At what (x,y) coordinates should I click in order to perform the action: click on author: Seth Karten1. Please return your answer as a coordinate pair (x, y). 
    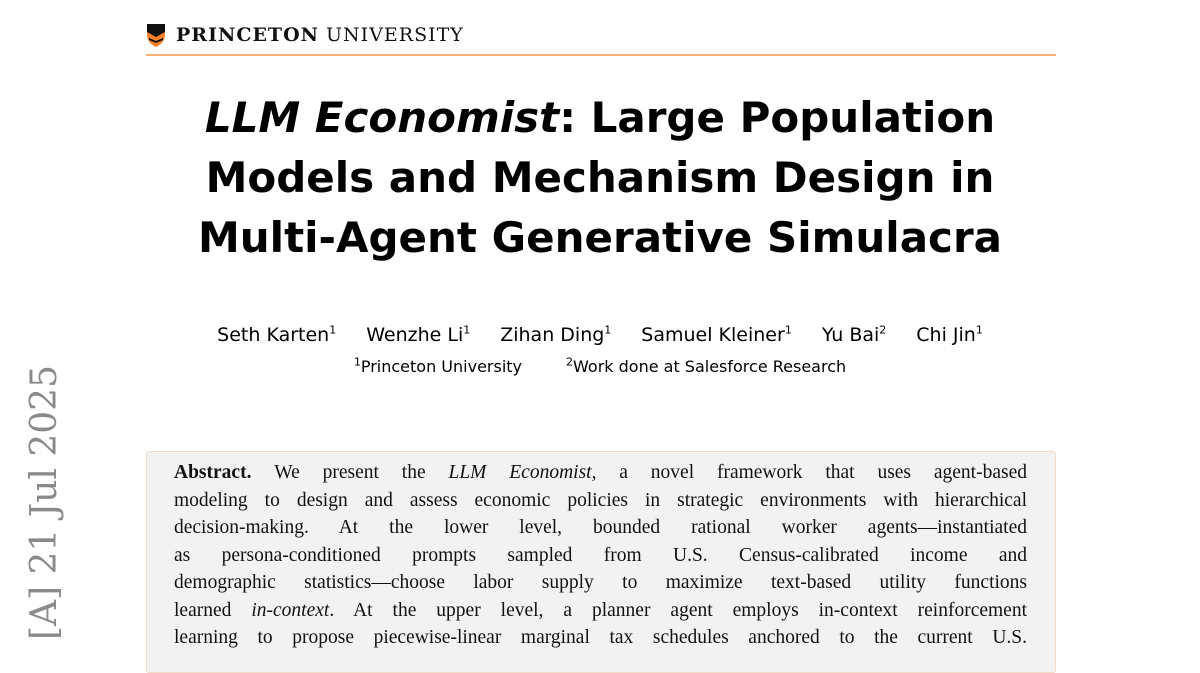
    Looking at the image, I should click on (277, 335).